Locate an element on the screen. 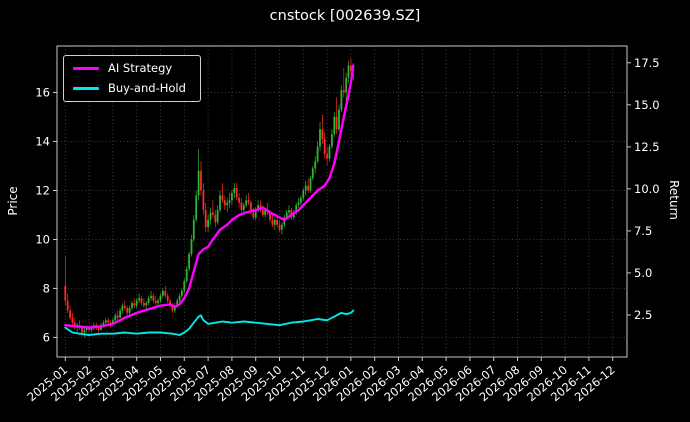  svg-text: 14 is located at coordinates (42, 142).